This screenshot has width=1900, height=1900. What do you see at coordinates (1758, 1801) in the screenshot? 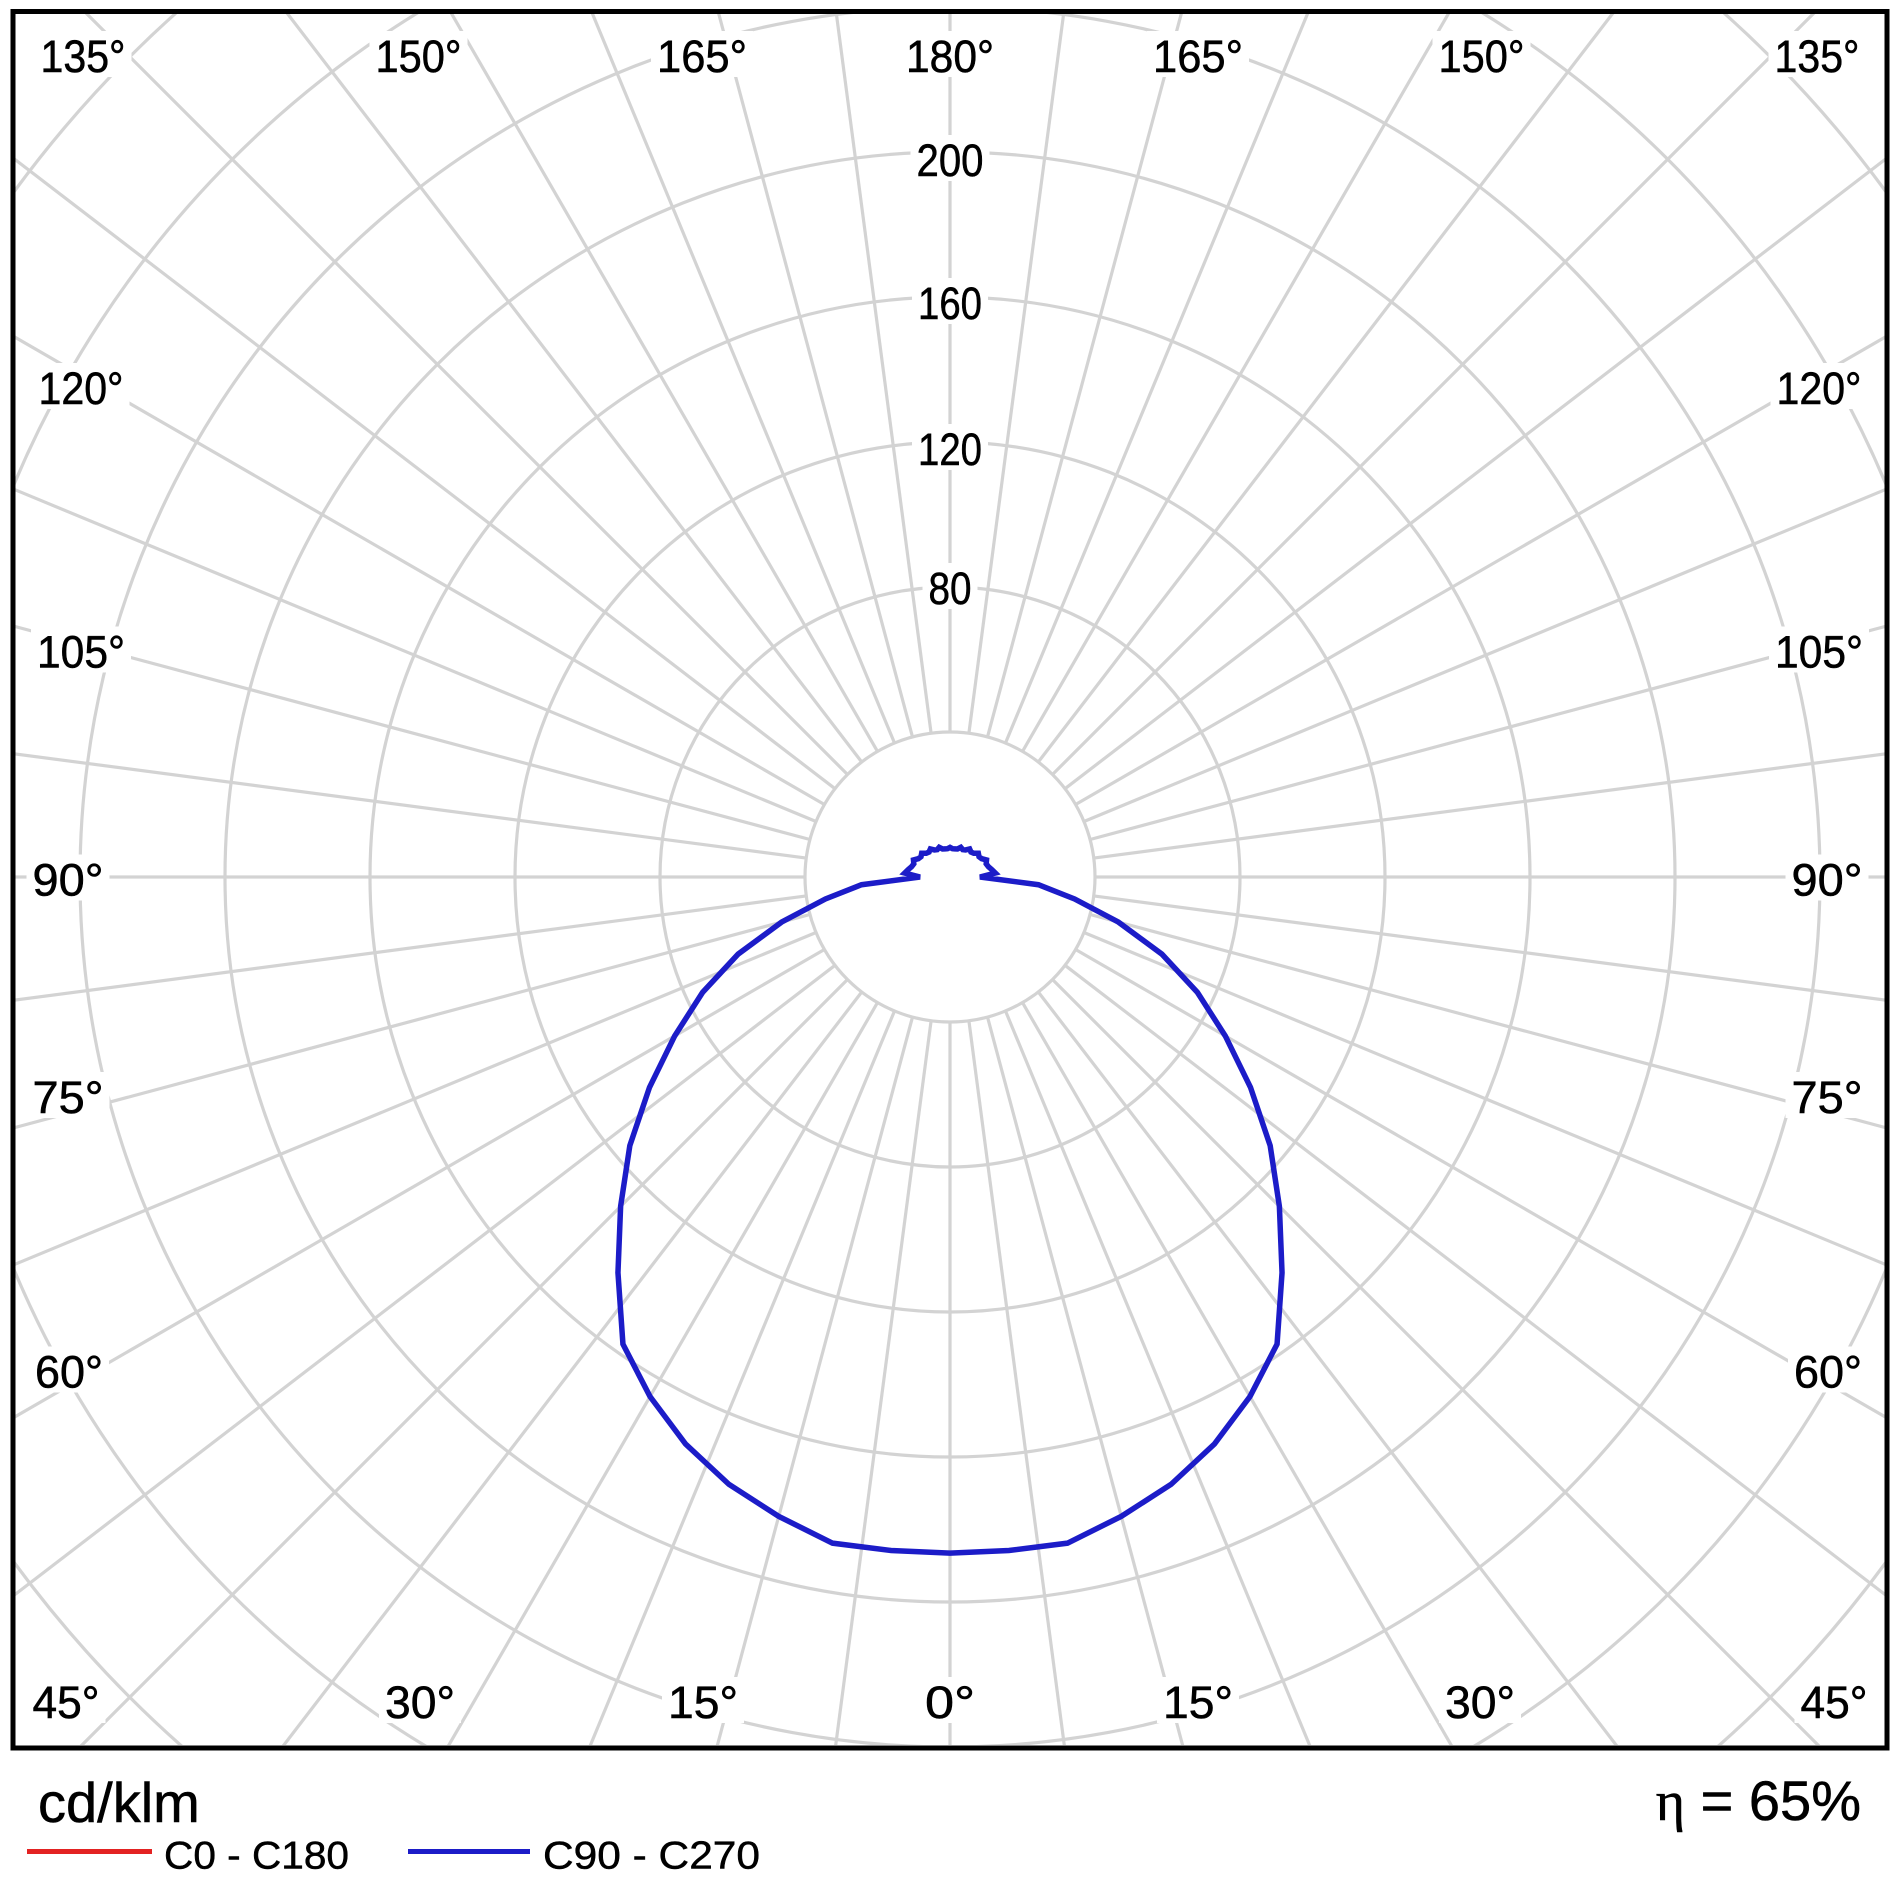
I see `svg-text: η = 65%` at bounding box center [1758, 1801].